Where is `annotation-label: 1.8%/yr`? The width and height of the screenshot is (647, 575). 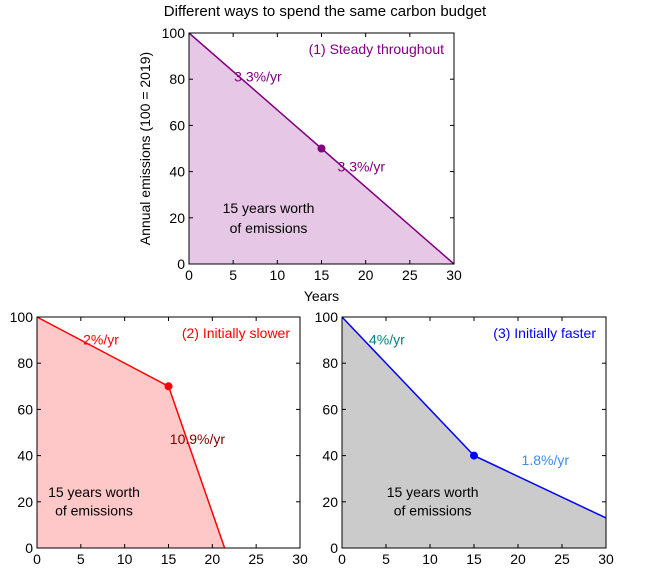
annotation-label: 1.8%/yr is located at coordinates (546, 460).